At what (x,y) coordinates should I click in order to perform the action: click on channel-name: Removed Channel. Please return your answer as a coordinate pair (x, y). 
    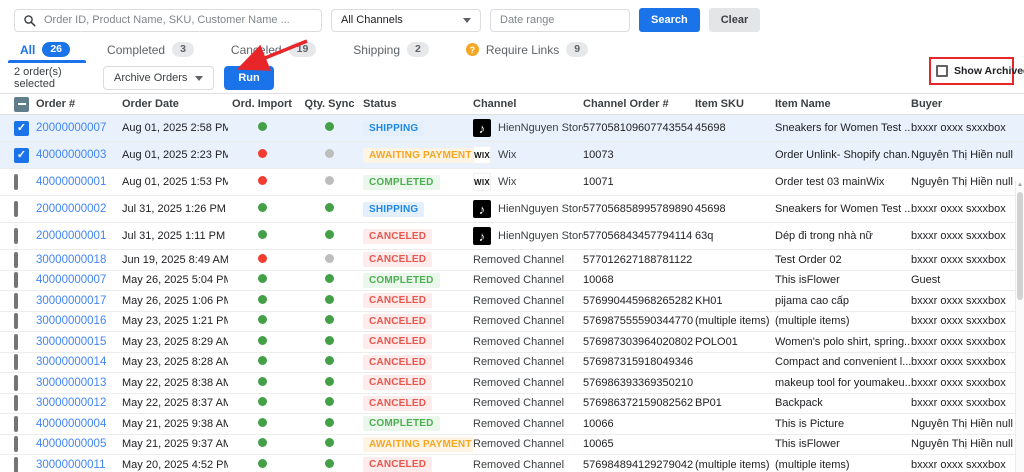
    Looking at the image, I should click on (519, 444).